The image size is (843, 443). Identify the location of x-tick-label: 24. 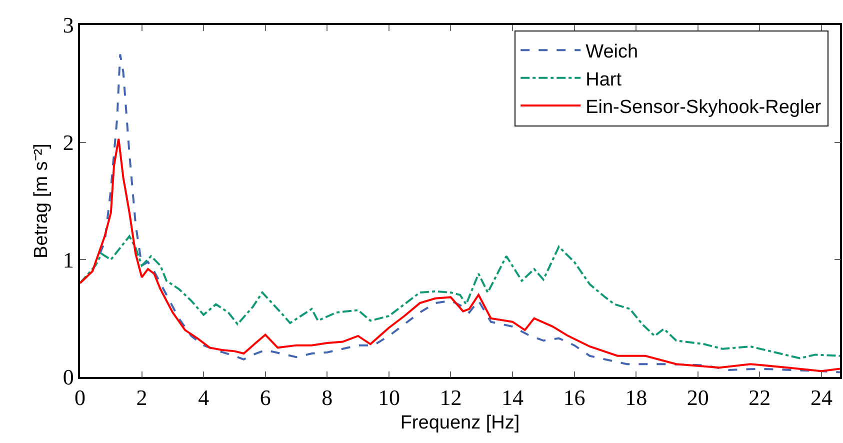
(821, 397).